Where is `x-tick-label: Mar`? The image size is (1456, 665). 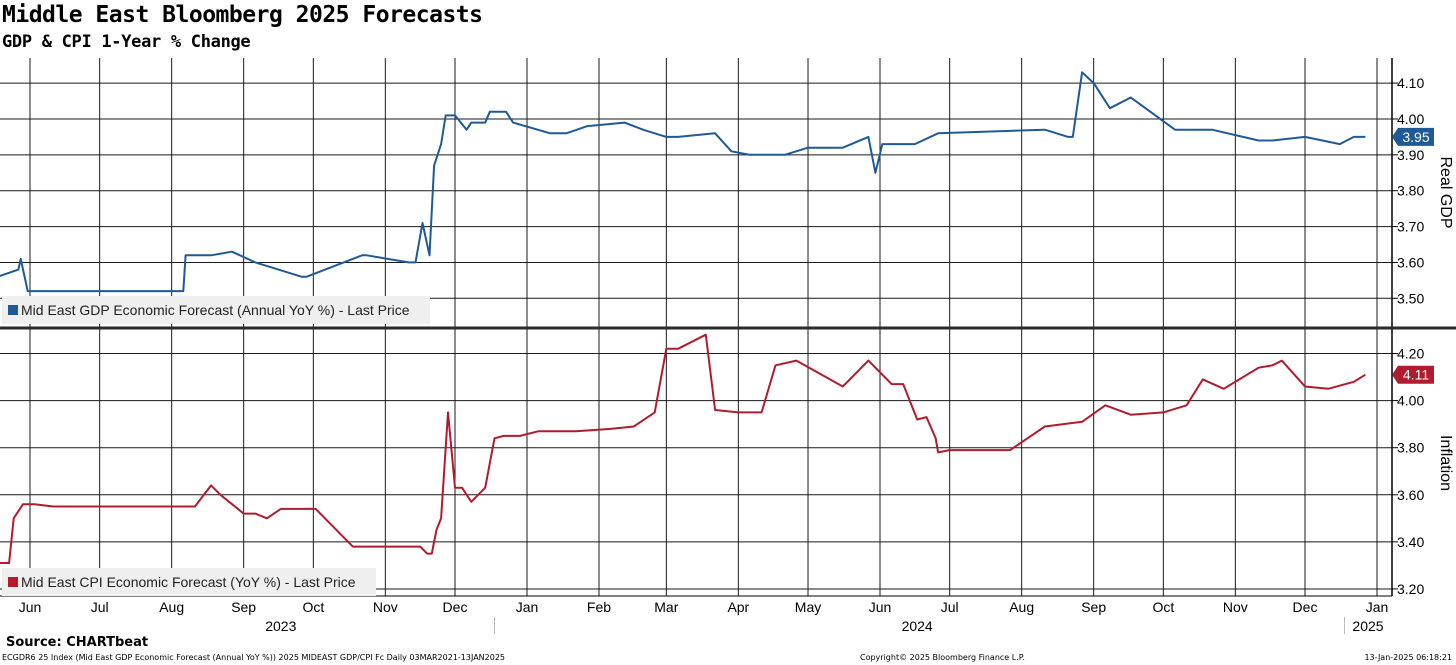 x-tick-label: Mar is located at coordinates (666, 607).